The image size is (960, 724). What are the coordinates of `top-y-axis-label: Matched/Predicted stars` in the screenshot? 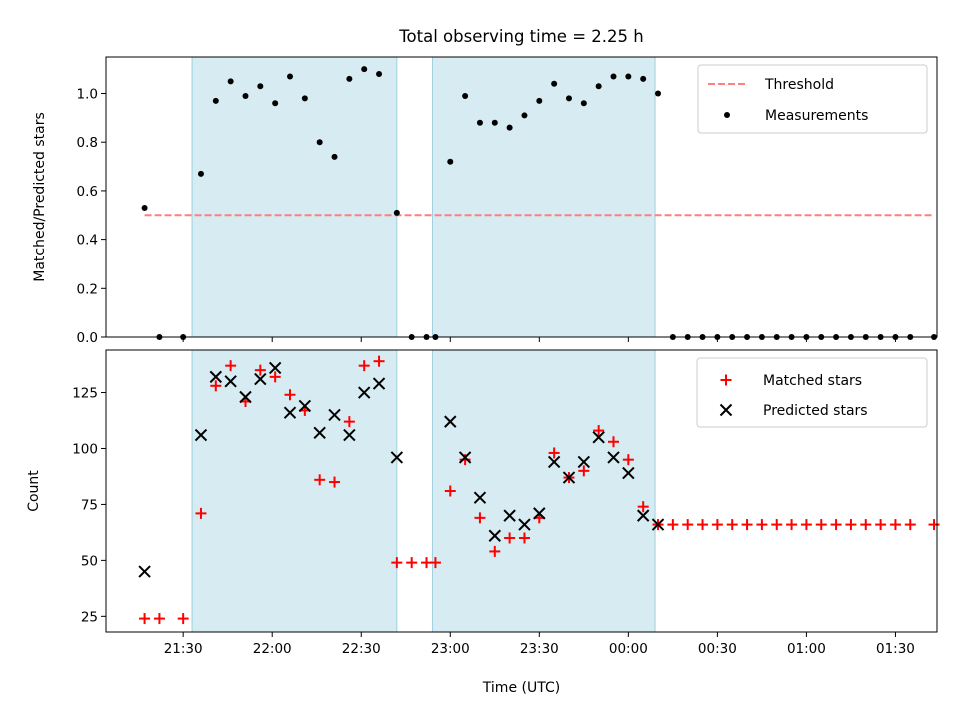 It's located at (40, 197).